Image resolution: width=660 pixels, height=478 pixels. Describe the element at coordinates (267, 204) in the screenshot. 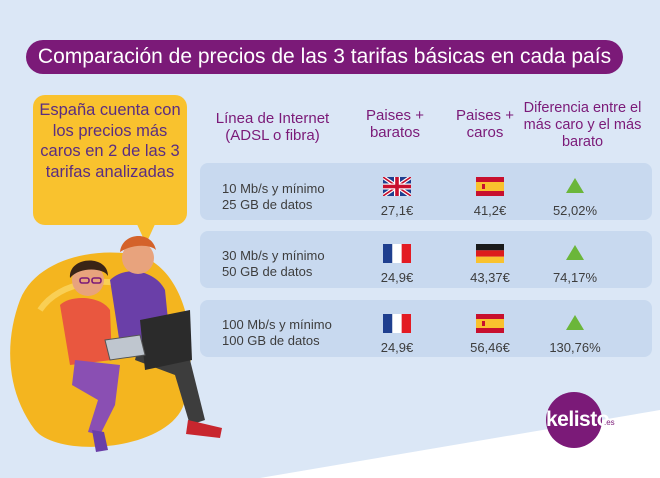

I see `plan-data: 25 GB de datos` at that location.